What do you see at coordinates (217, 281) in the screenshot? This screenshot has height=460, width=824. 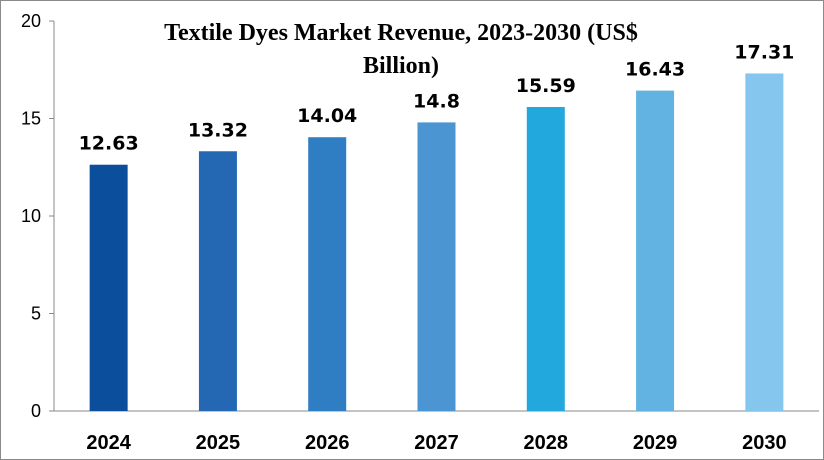 I see `bar-2025` at bounding box center [217, 281].